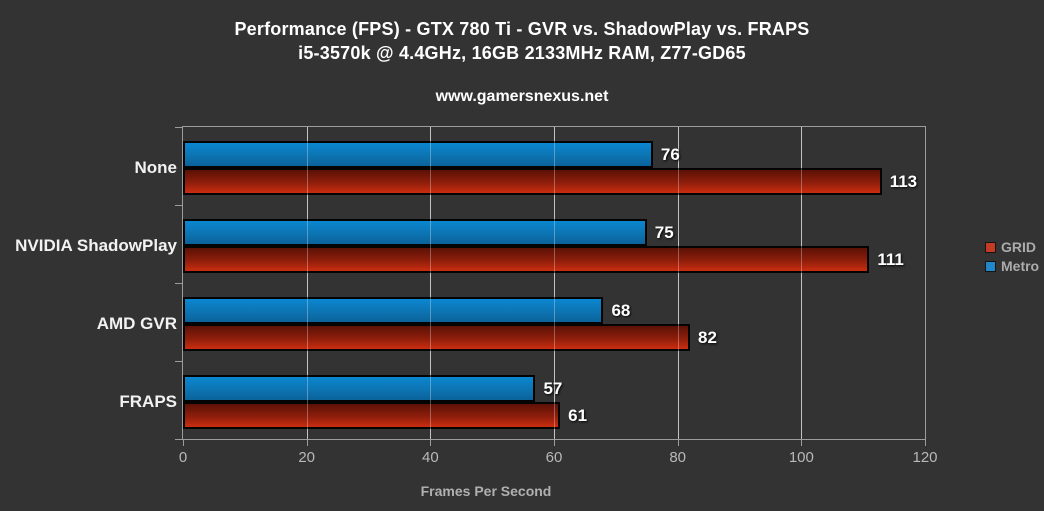  I want to click on category-label-fraps: FRAPS, so click(148, 401).